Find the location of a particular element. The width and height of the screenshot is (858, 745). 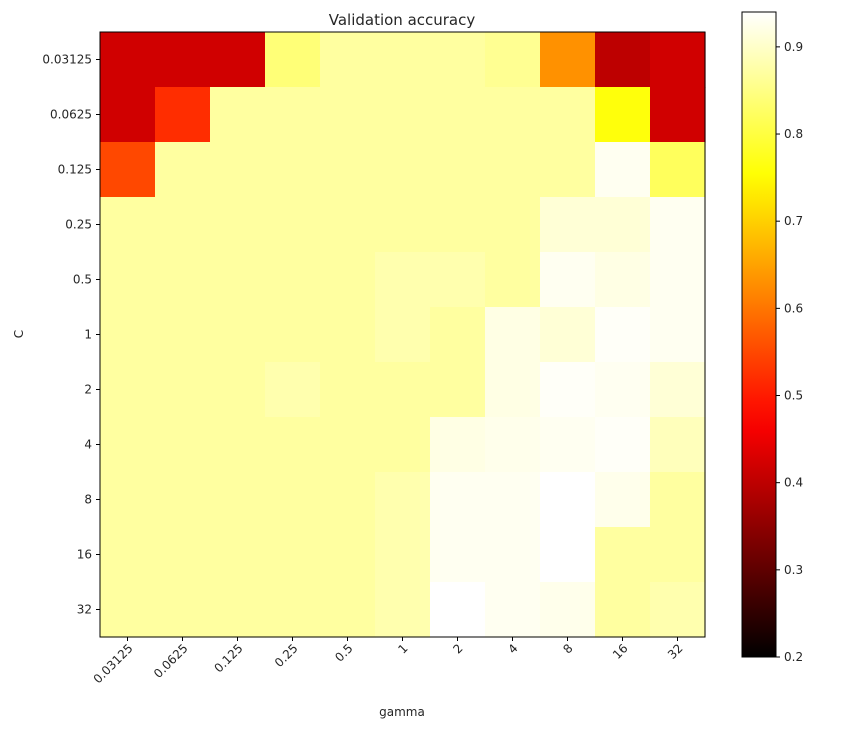

y-tick-label: 4 is located at coordinates (88, 445).